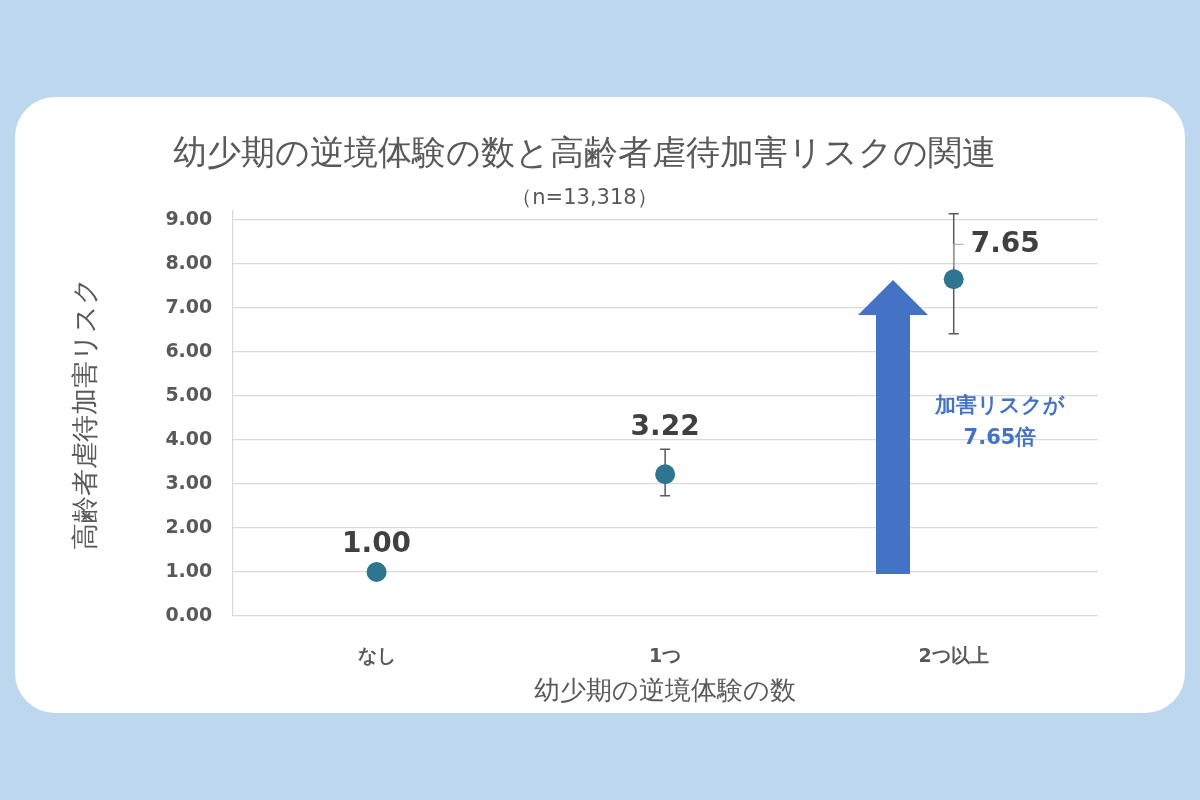 This screenshot has width=1200, height=800. I want to click on chart-subtitle: （n=13,318）, so click(584, 196).